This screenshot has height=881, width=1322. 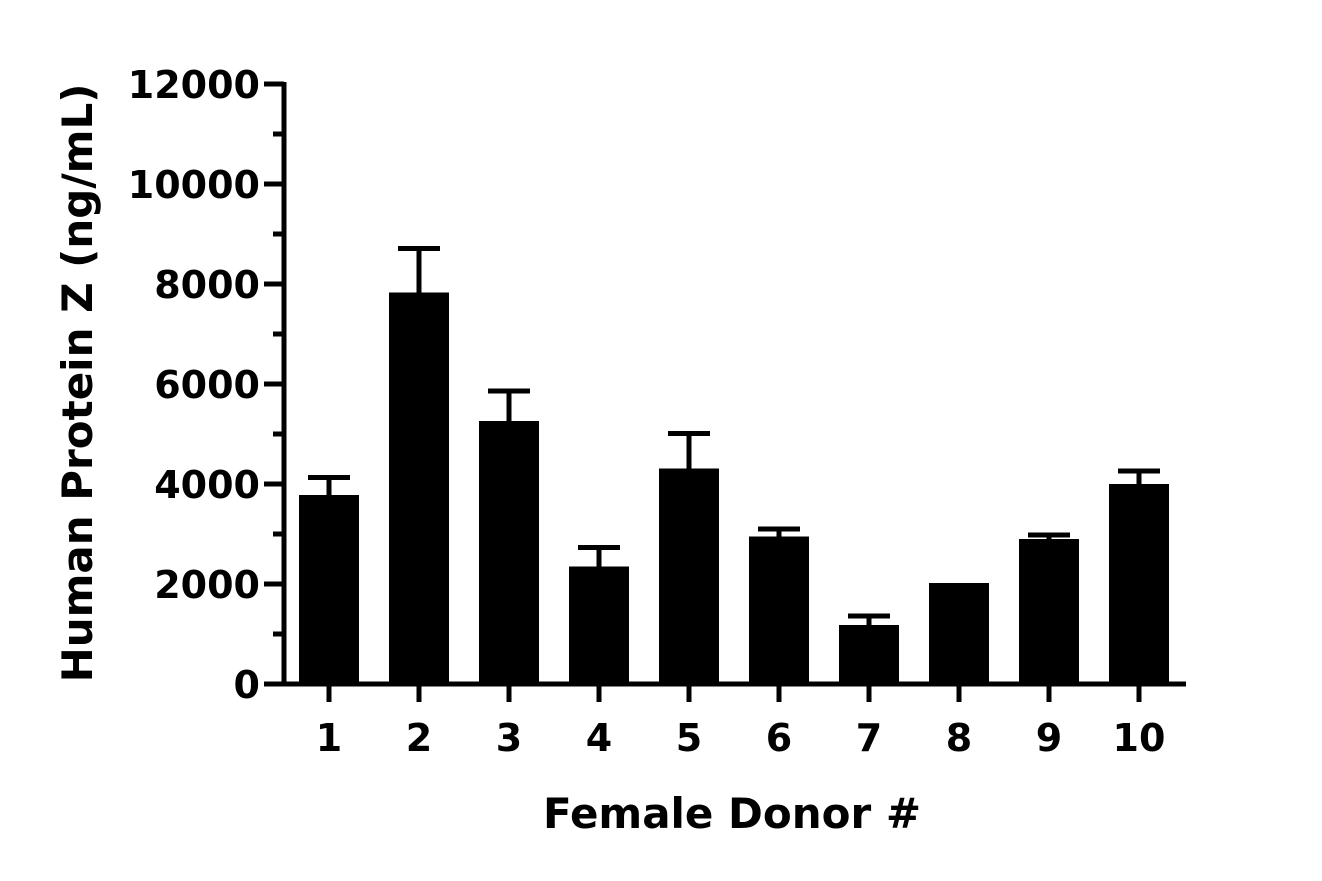 What do you see at coordinates (741, 722) in the screenshot?
I see `x-ticks-group: 1 2 3 4 5 6 7 8 9 10` at bounding box center [741, 722].